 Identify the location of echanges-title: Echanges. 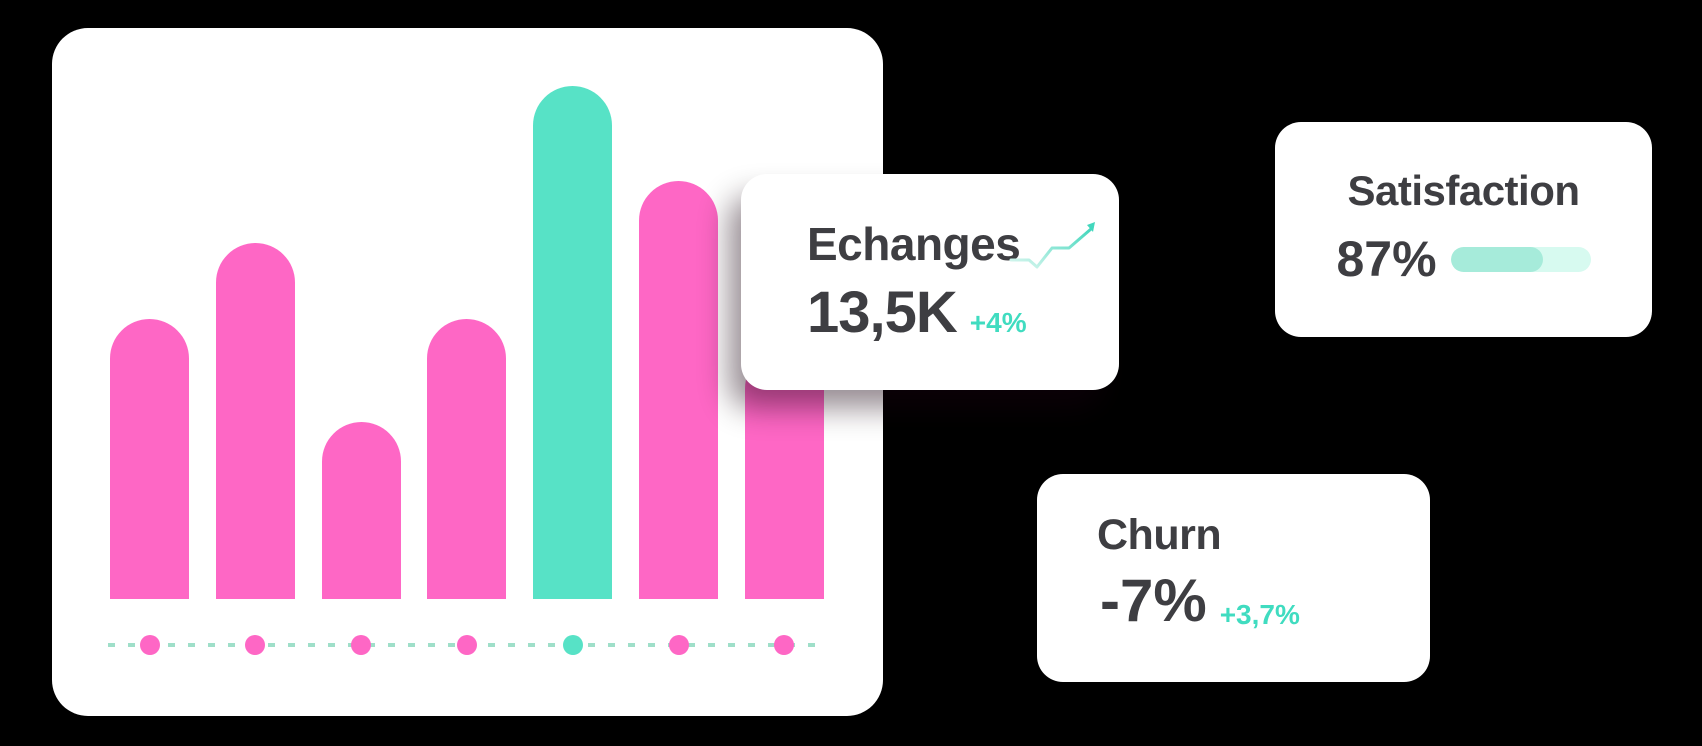
(914, 244).